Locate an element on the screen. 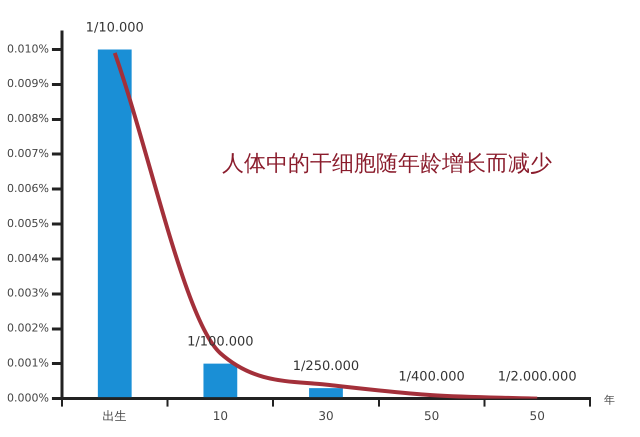 The width and height of the screenshot is (640, 437). x-tick-label: 10 is located at coordinates (220, 415).